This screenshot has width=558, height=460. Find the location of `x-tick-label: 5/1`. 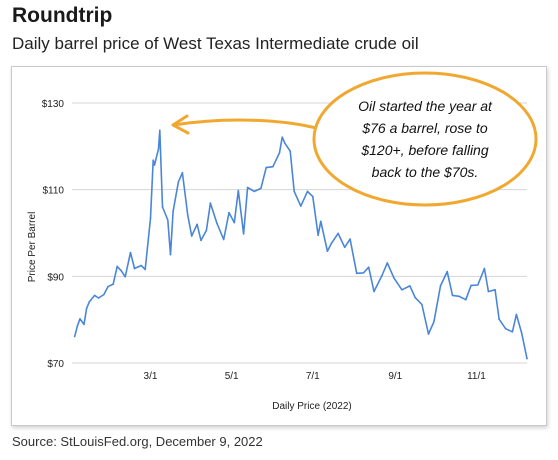

x-tick-label: 5/1 is located at coordinates (232, 376).